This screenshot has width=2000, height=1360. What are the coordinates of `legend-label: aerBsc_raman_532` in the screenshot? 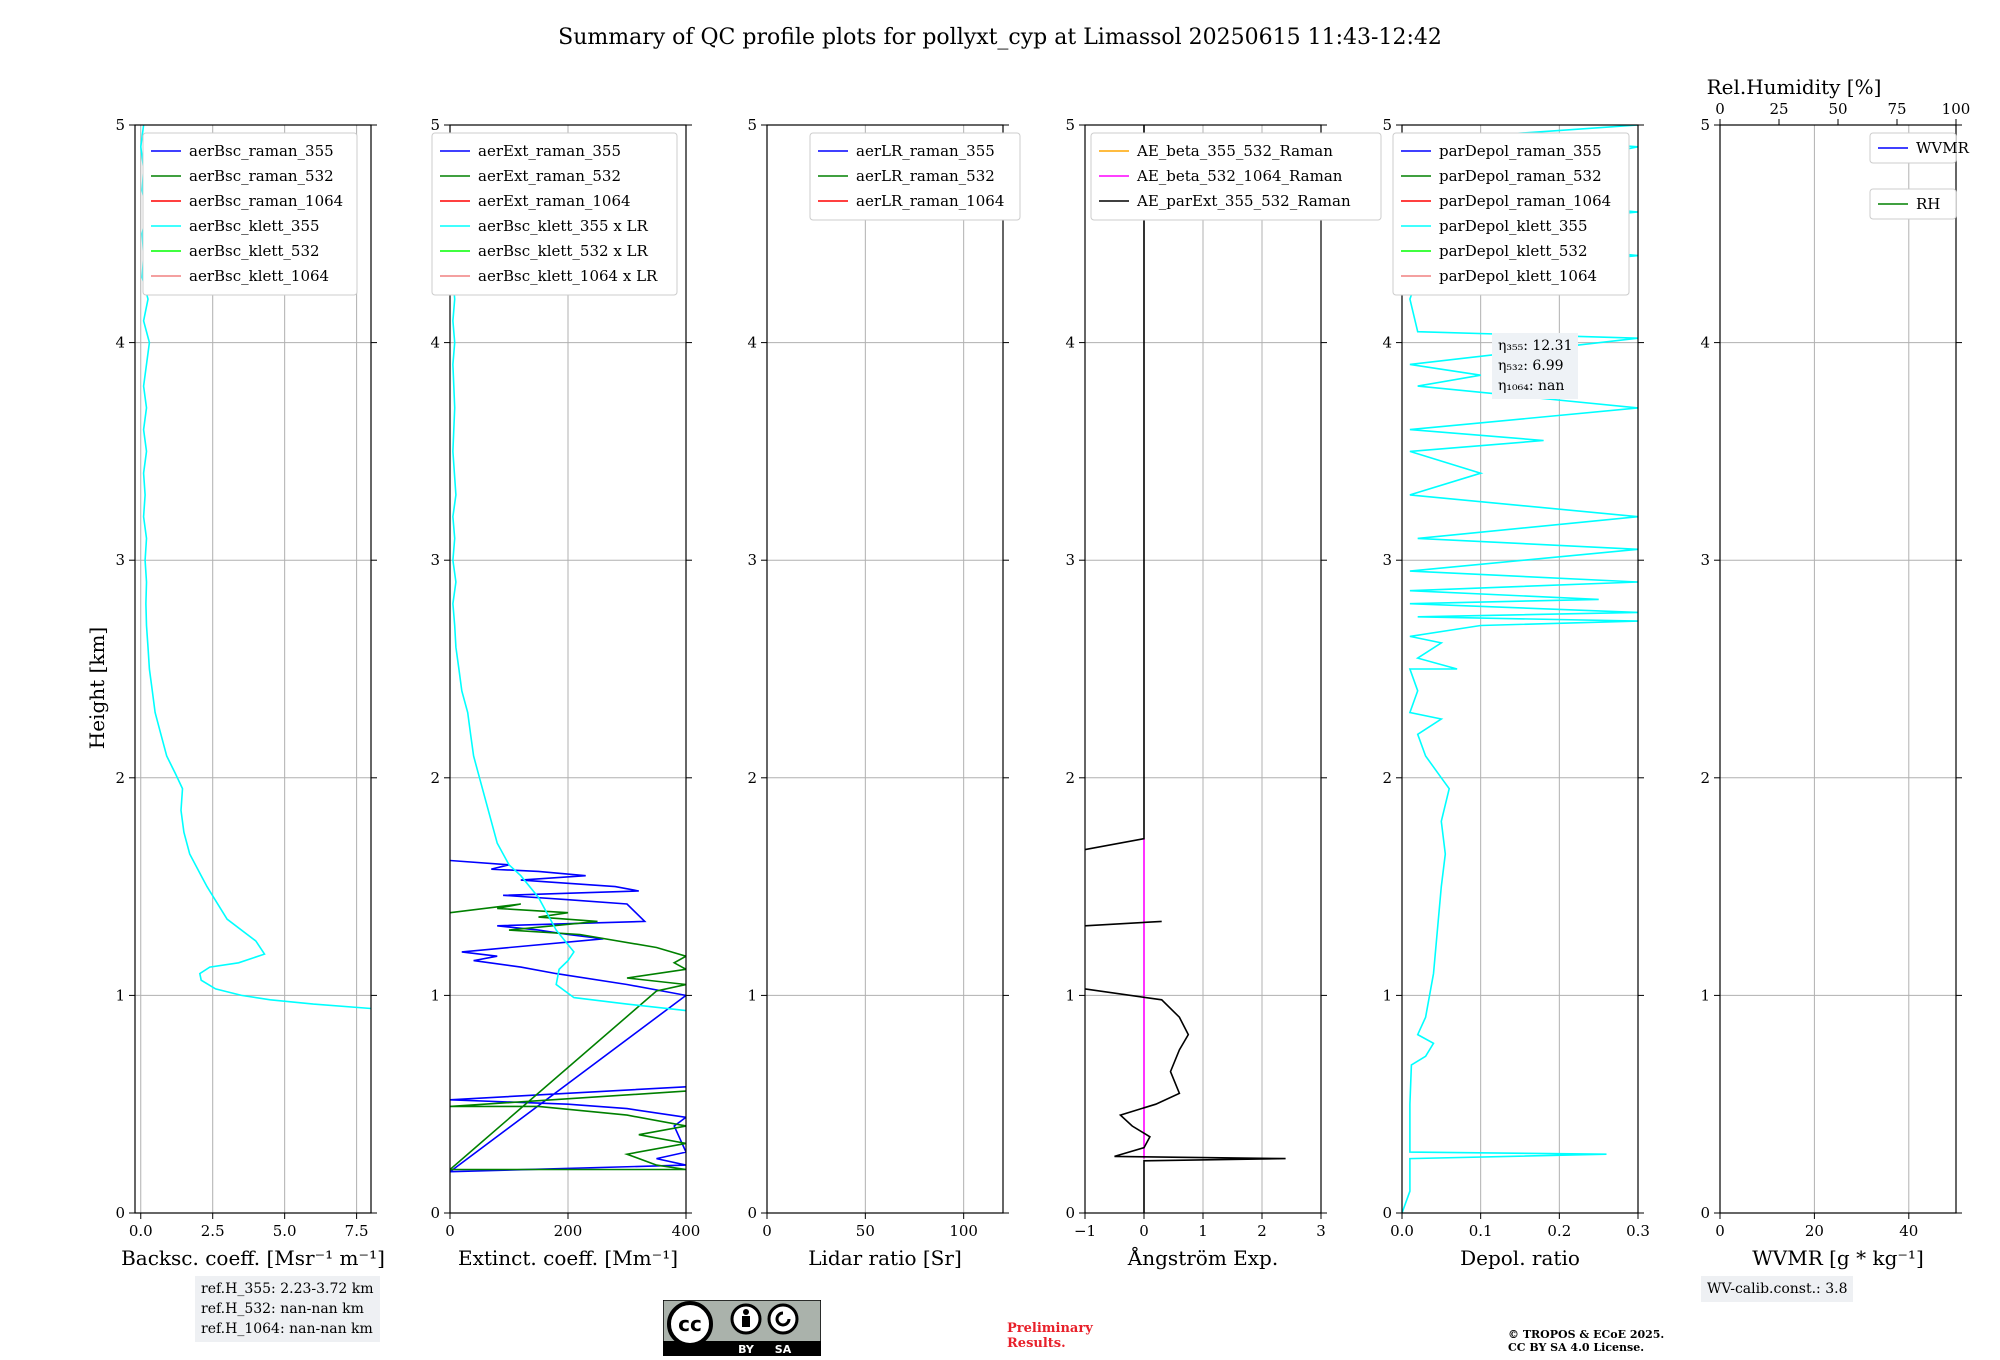 It's located at (261, 176).